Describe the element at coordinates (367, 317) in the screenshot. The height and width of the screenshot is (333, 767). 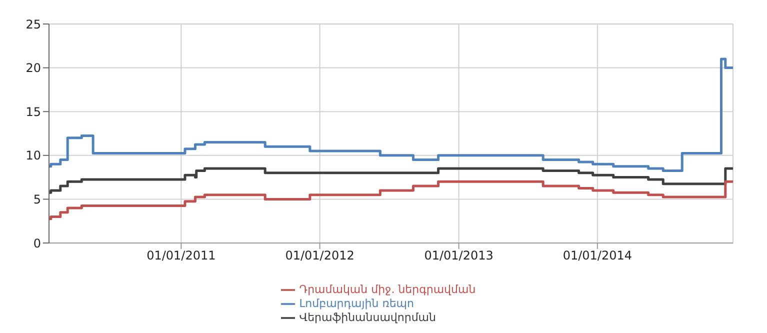
I see `legend-label: Վերաֆինանսավորման` at that location.